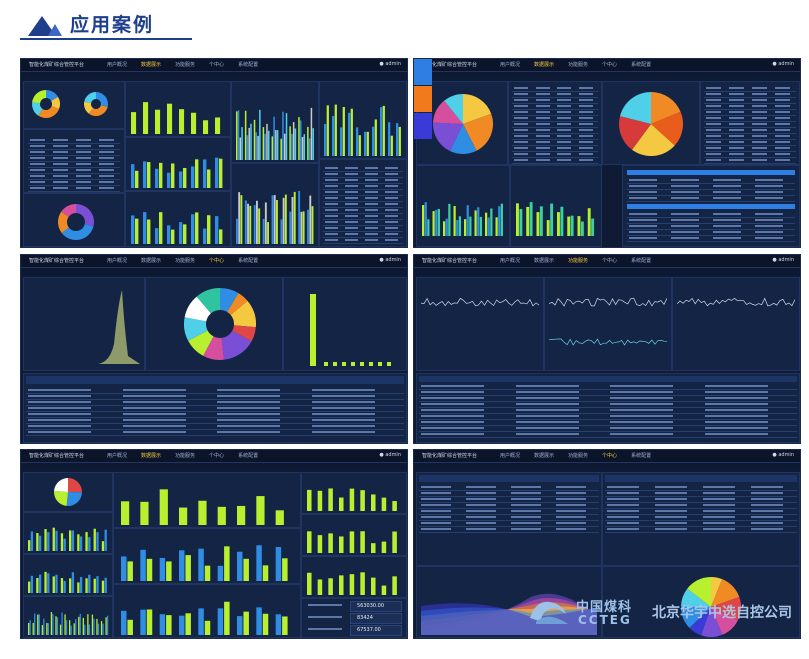  Describe the element at coordinates (68, 617) in the screenshot. I see `bar-panel-left` at that location.